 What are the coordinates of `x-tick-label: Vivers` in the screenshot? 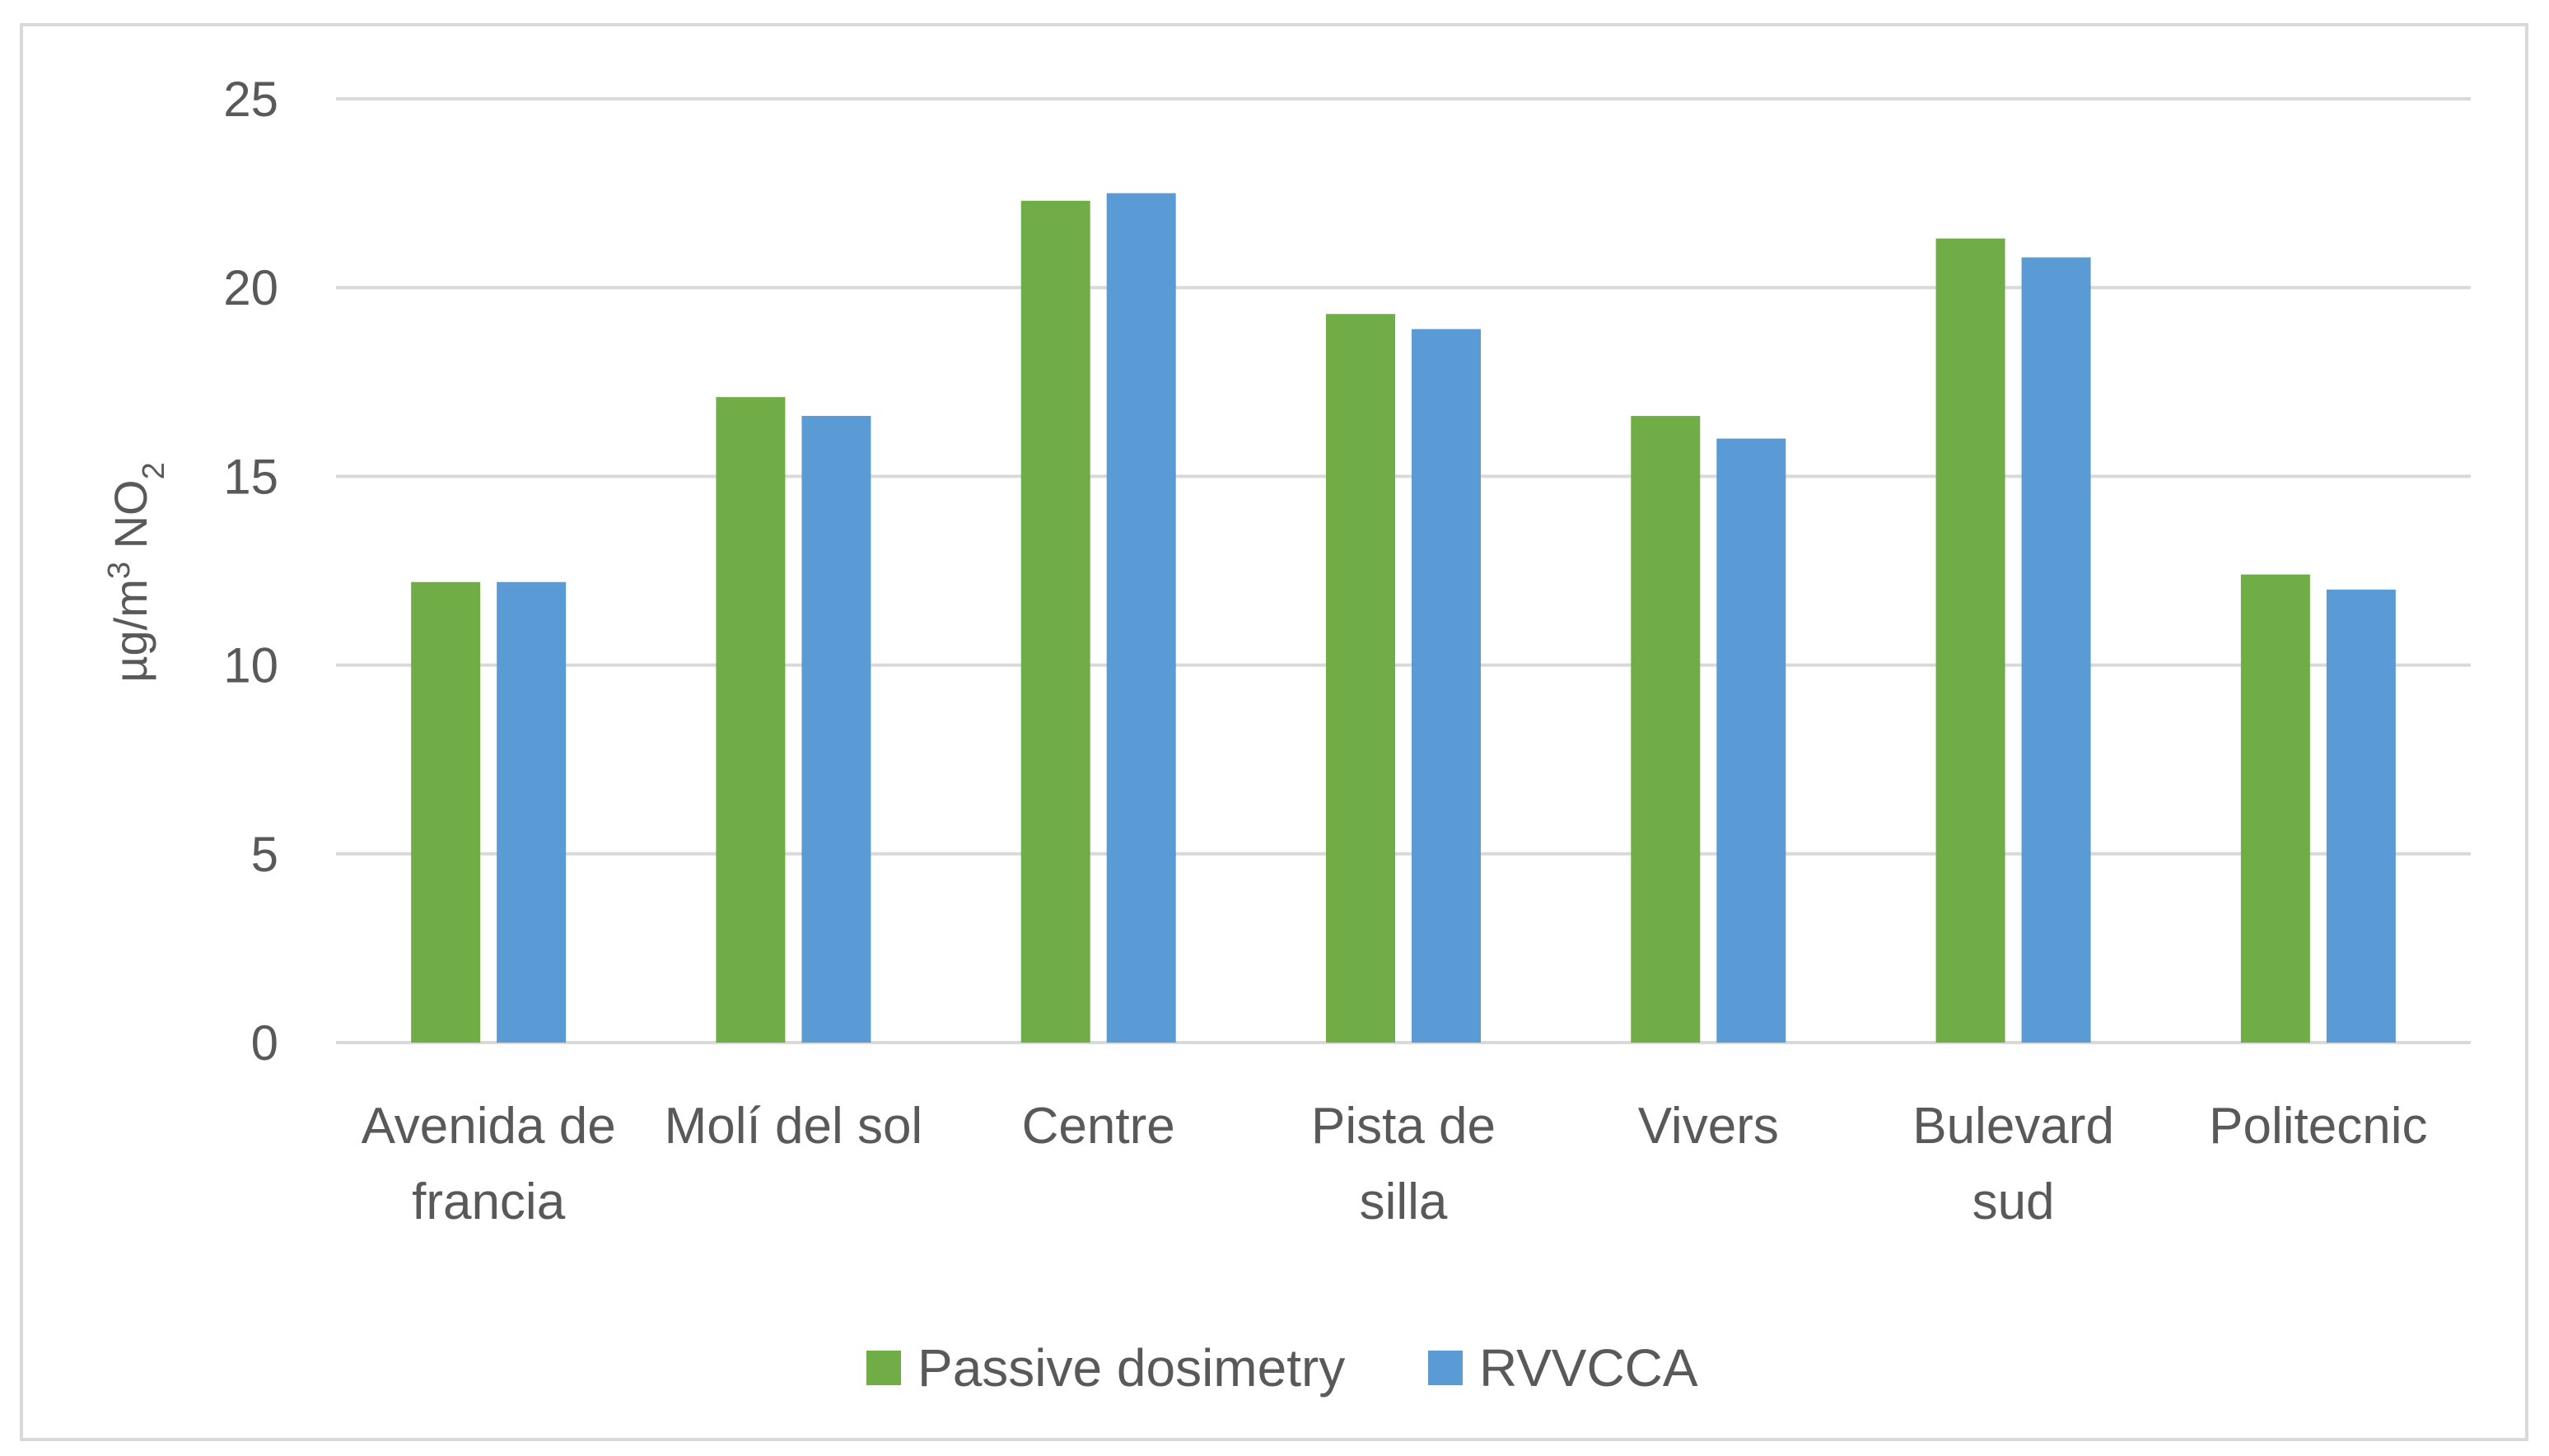 It's located at (1708, 1126).